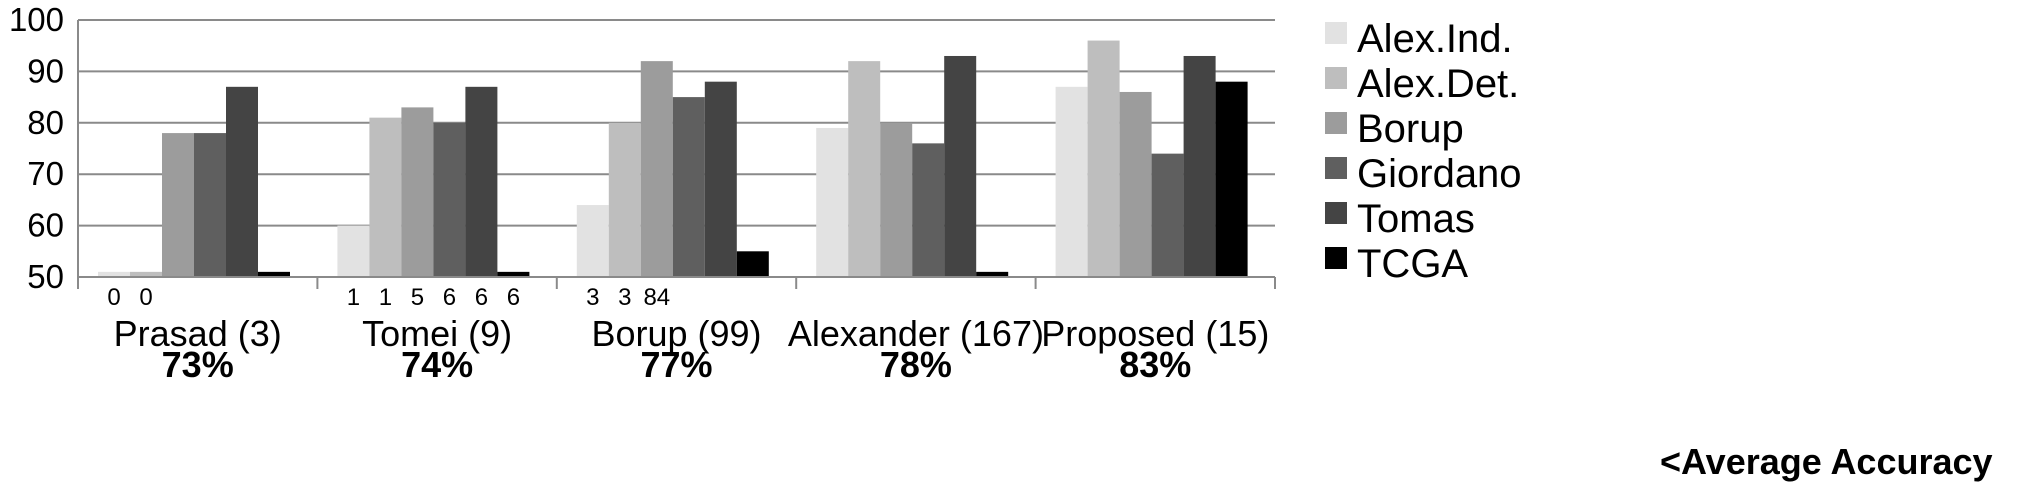 The width and height of the screenshot is (2031, 502). Describe the element at coordinates (1071, 181) in the screenshot. I see `bar-alex-ind--4` at that location.